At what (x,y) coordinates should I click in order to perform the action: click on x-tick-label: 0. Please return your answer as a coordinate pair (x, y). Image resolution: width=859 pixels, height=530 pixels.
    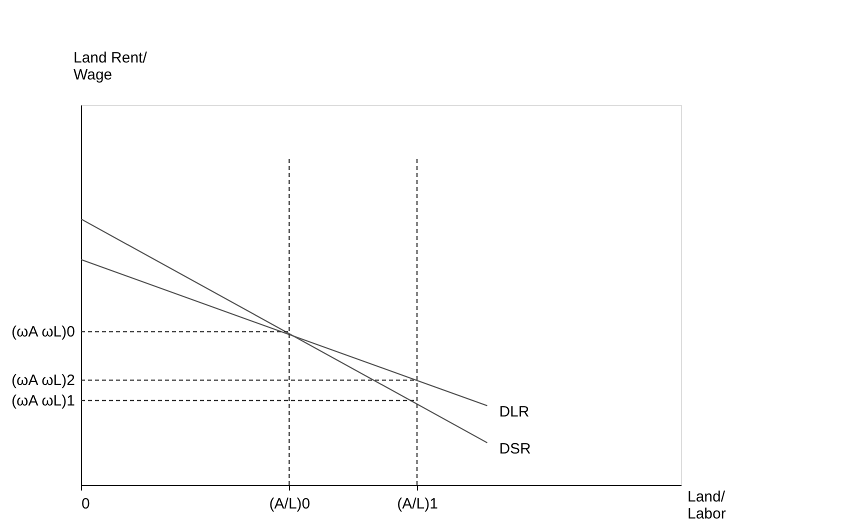
    Looking at the image, I should click on (86, 504).